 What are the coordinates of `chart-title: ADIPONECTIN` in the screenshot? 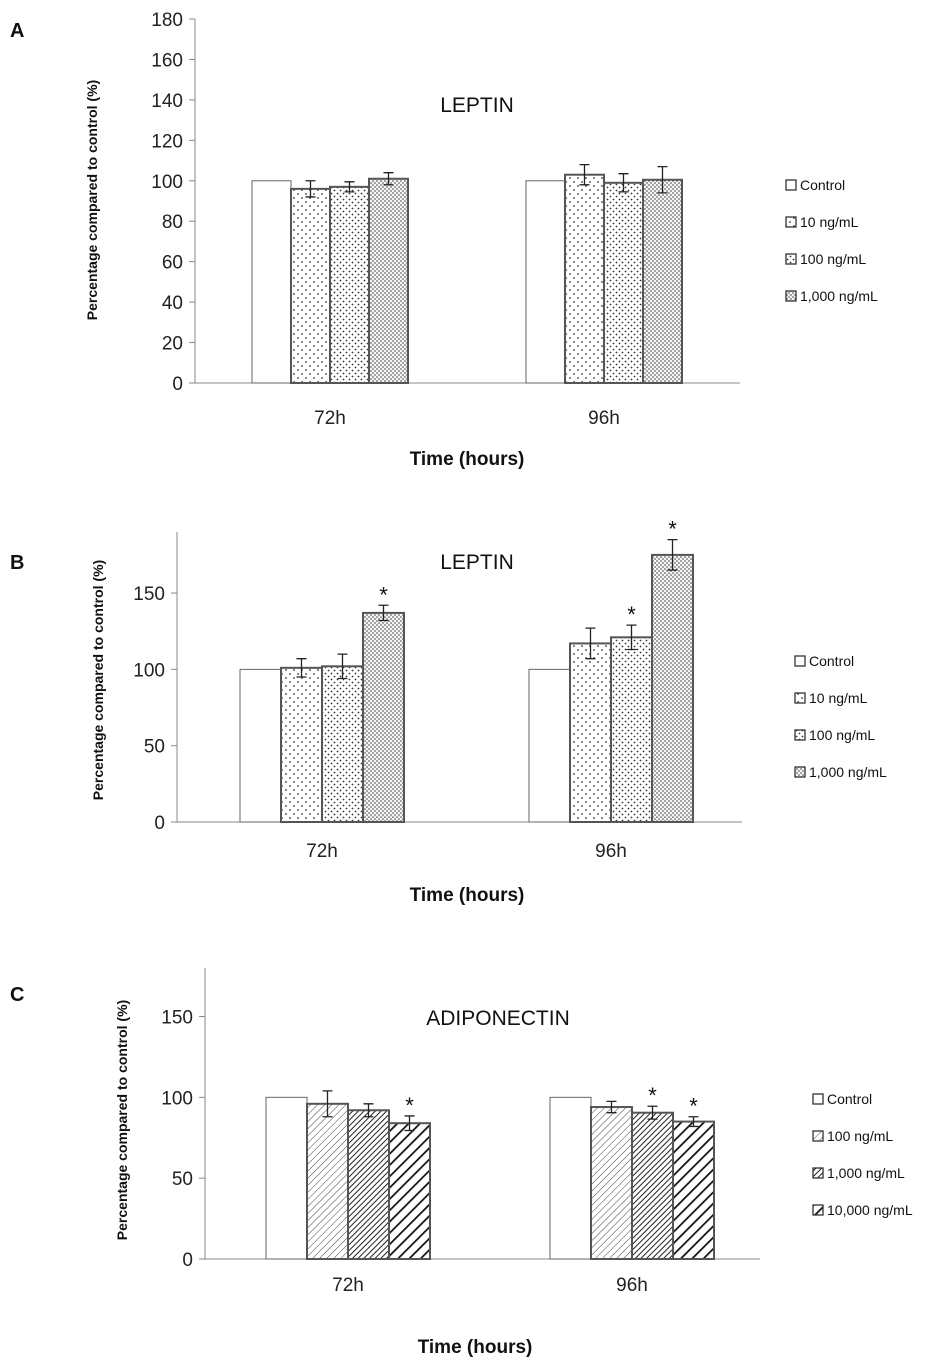 It's located at (498, 1018).